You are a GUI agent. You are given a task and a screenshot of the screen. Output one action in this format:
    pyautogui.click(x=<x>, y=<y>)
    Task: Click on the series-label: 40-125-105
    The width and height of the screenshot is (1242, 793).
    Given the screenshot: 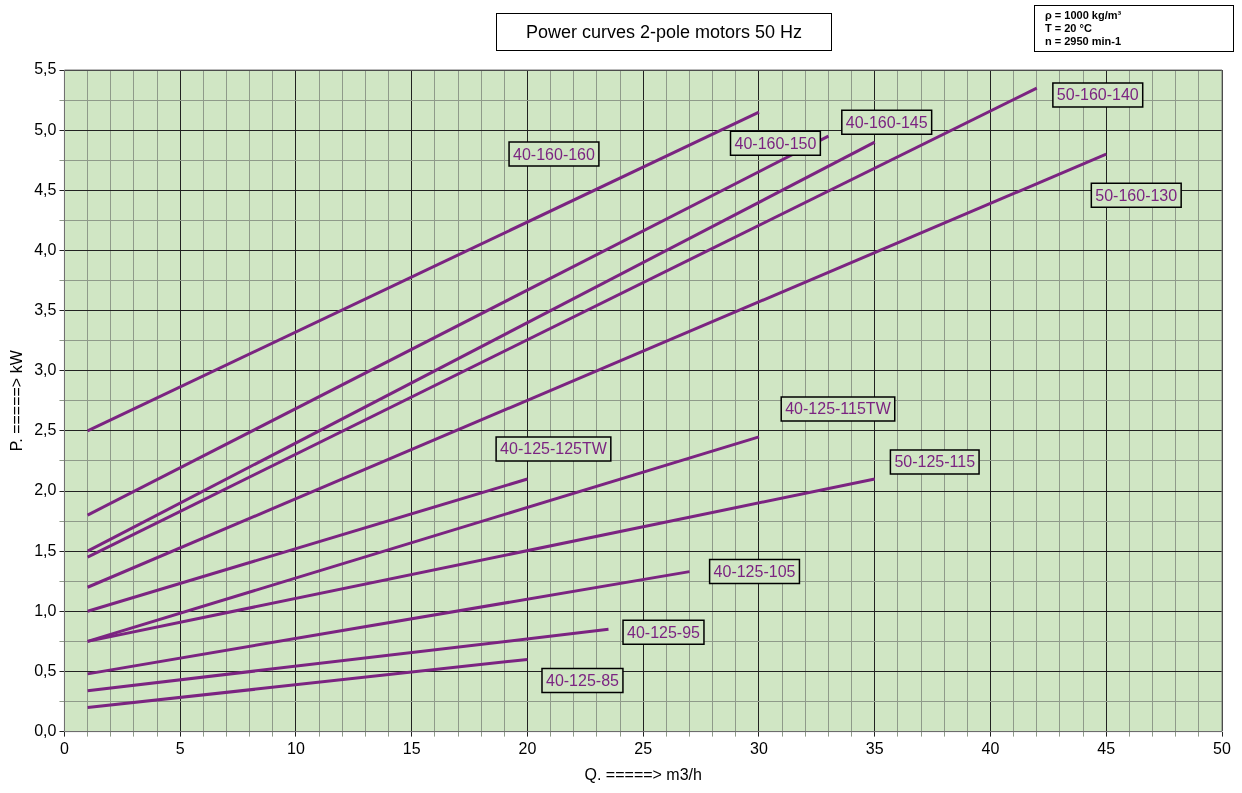 What is the action you would take?
    pyautogui.click(x=754, y=572)
    